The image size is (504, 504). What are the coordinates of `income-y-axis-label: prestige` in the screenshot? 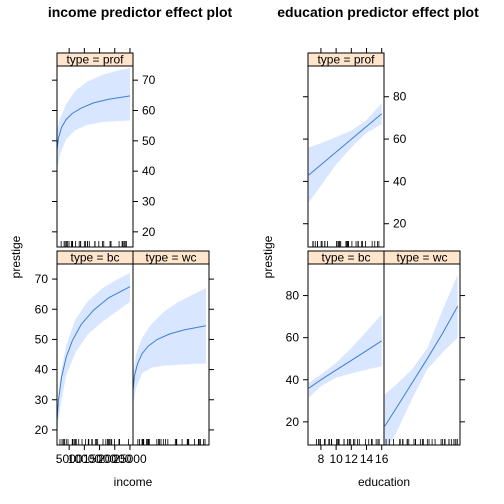 It's located at (16, 256).